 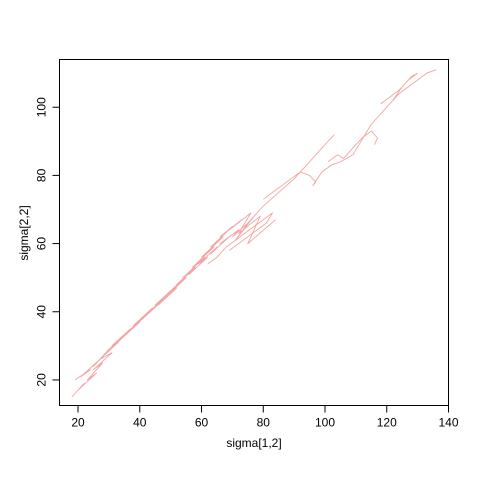 I want to click on x-tick-label: 60, so click(x=202, y=423).